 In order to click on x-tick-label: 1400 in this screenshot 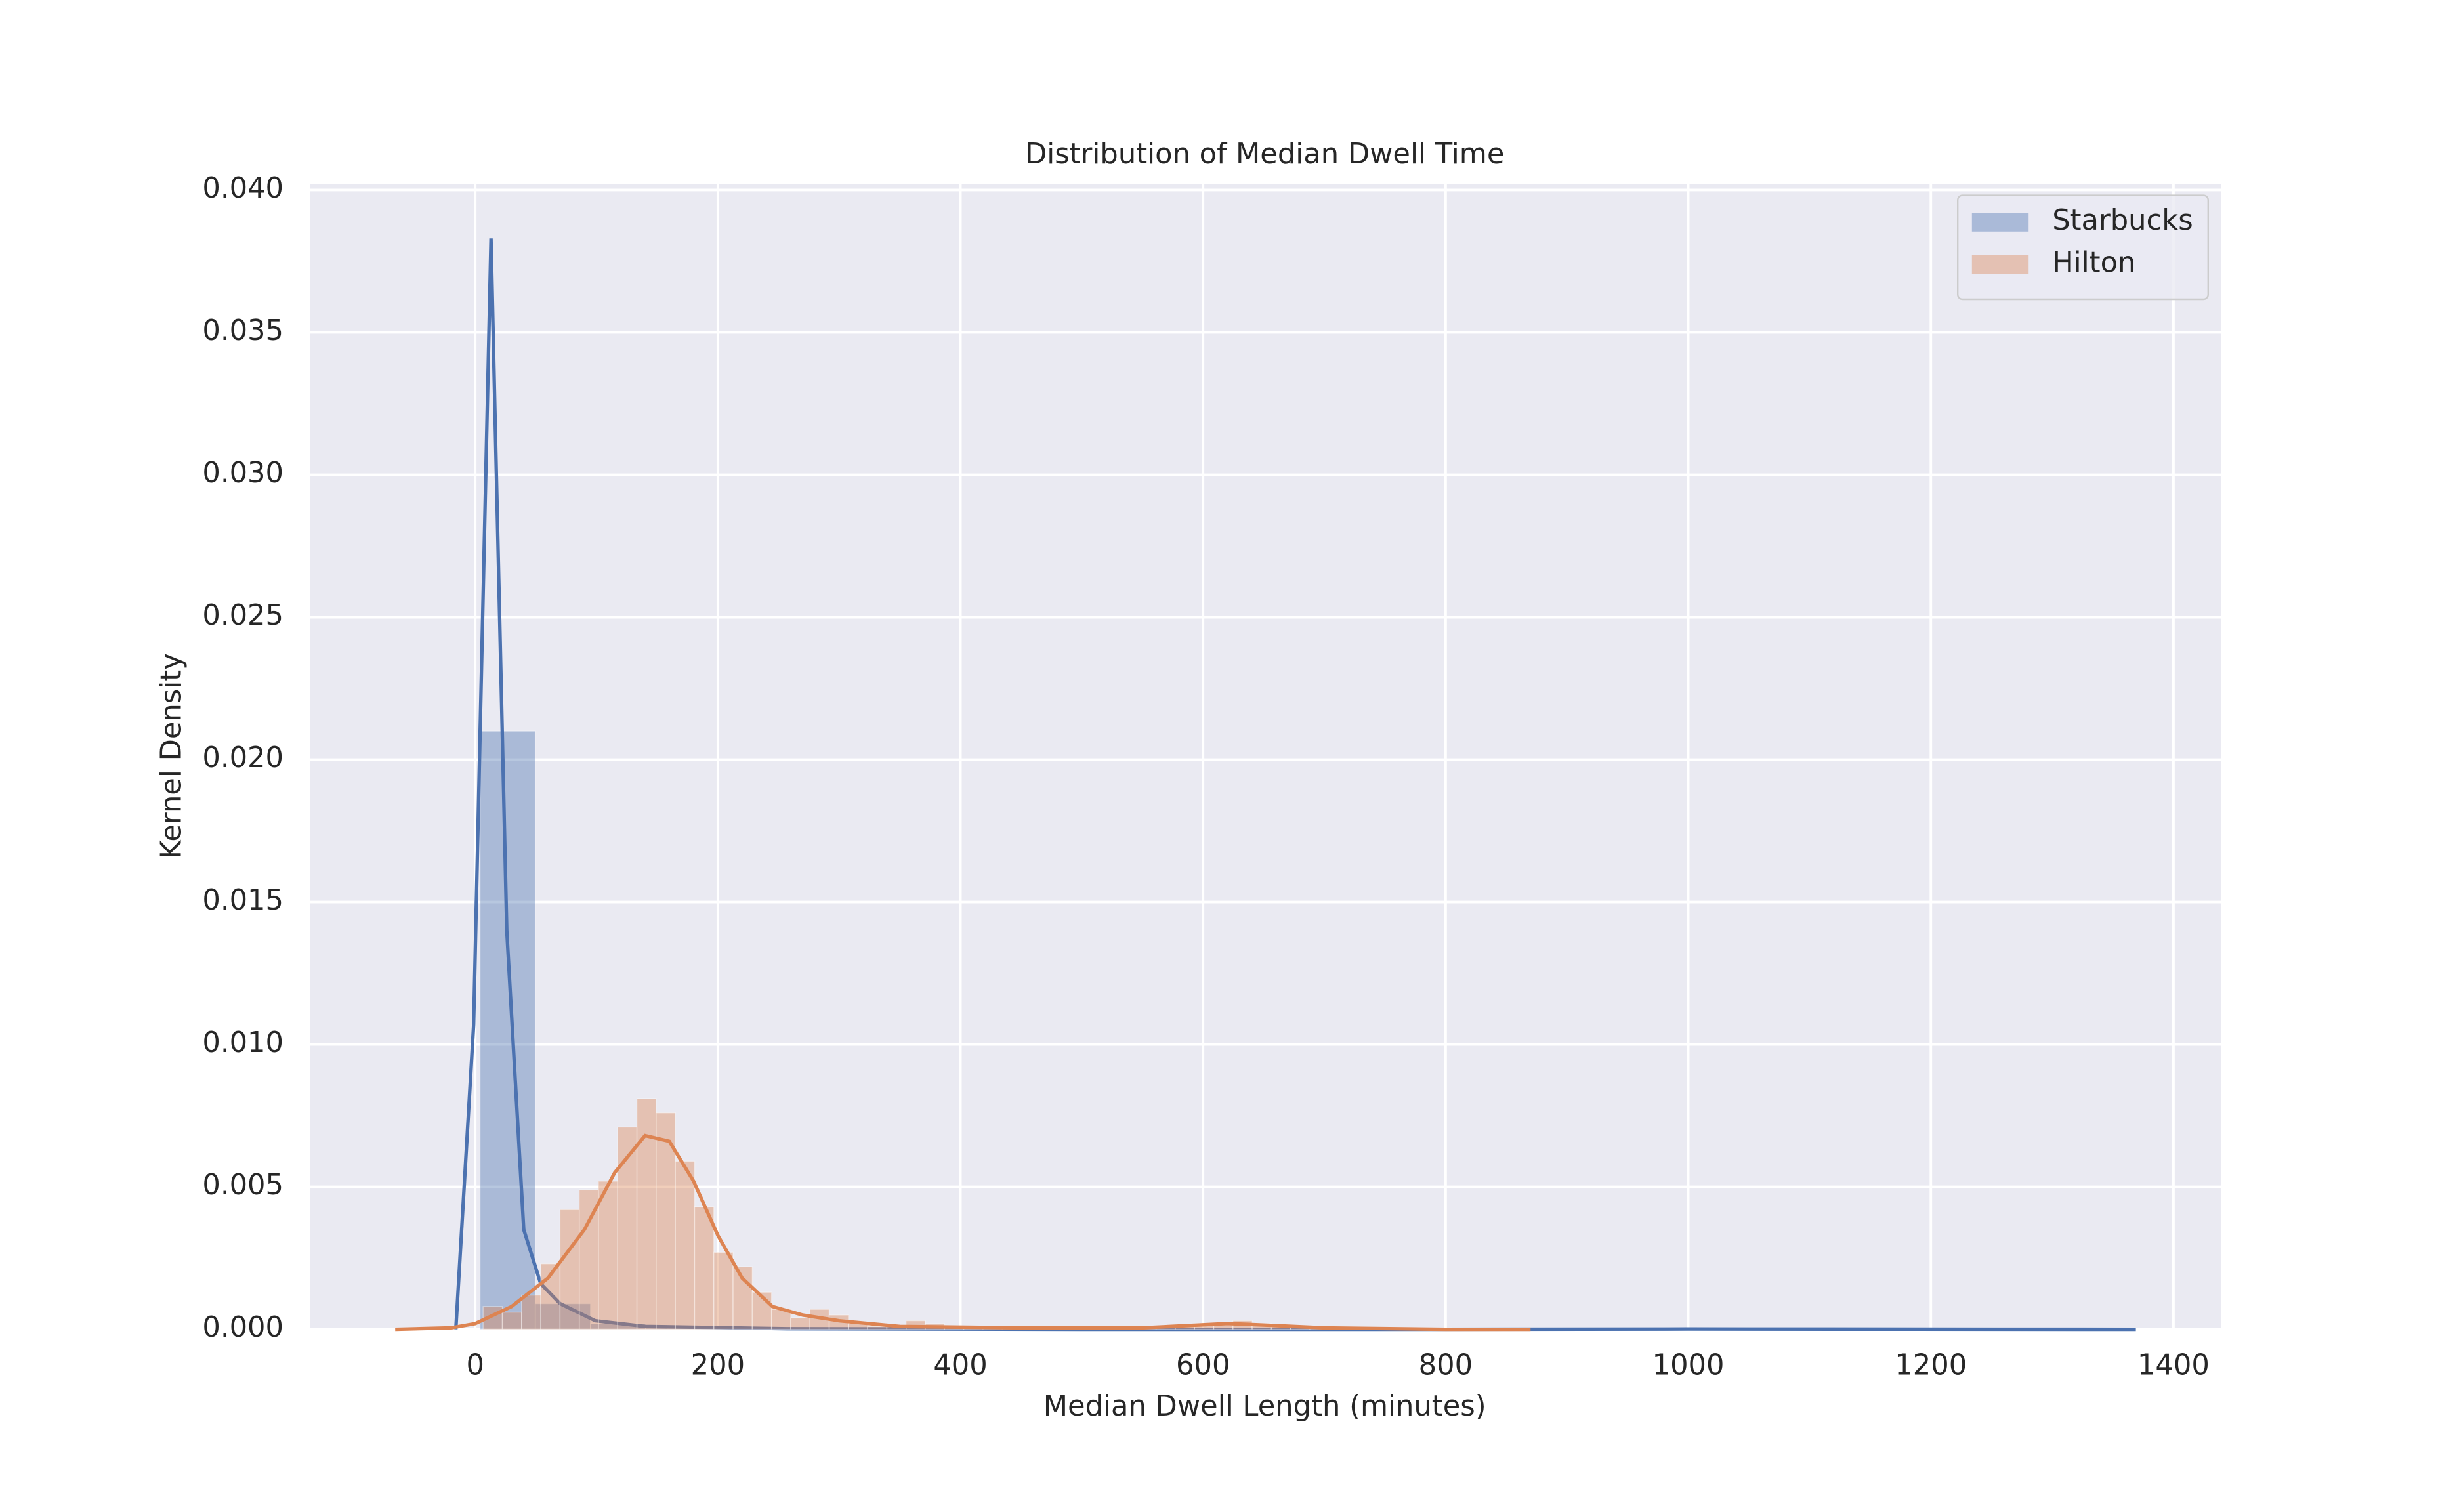, I will do `click(2173, 1365)`.